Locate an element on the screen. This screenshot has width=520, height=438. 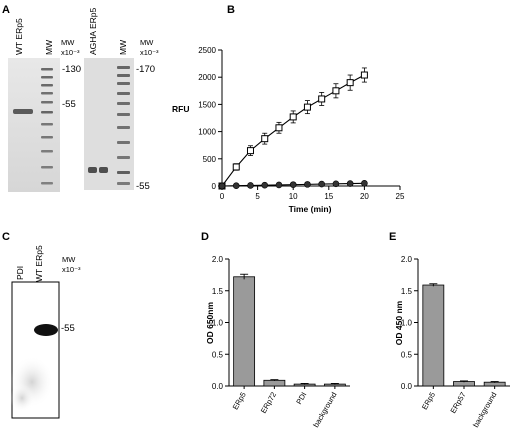
panel-b-letter: B is located at coordinates (231, 10).